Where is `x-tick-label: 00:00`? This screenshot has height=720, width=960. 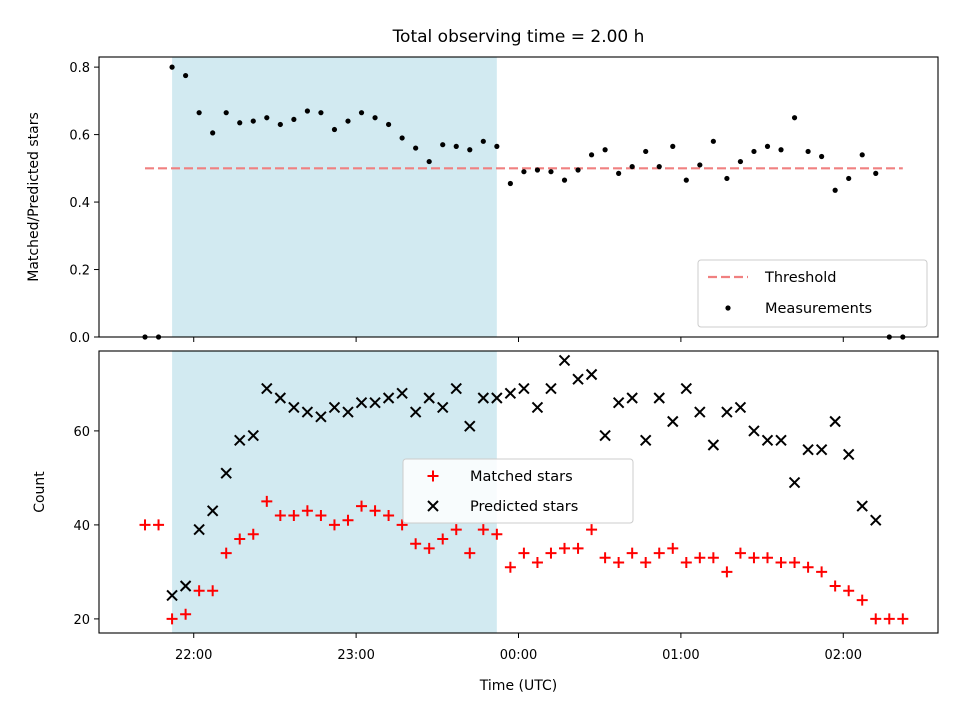
x-tick-label: 00:00 is located at coordinates (518, 655).